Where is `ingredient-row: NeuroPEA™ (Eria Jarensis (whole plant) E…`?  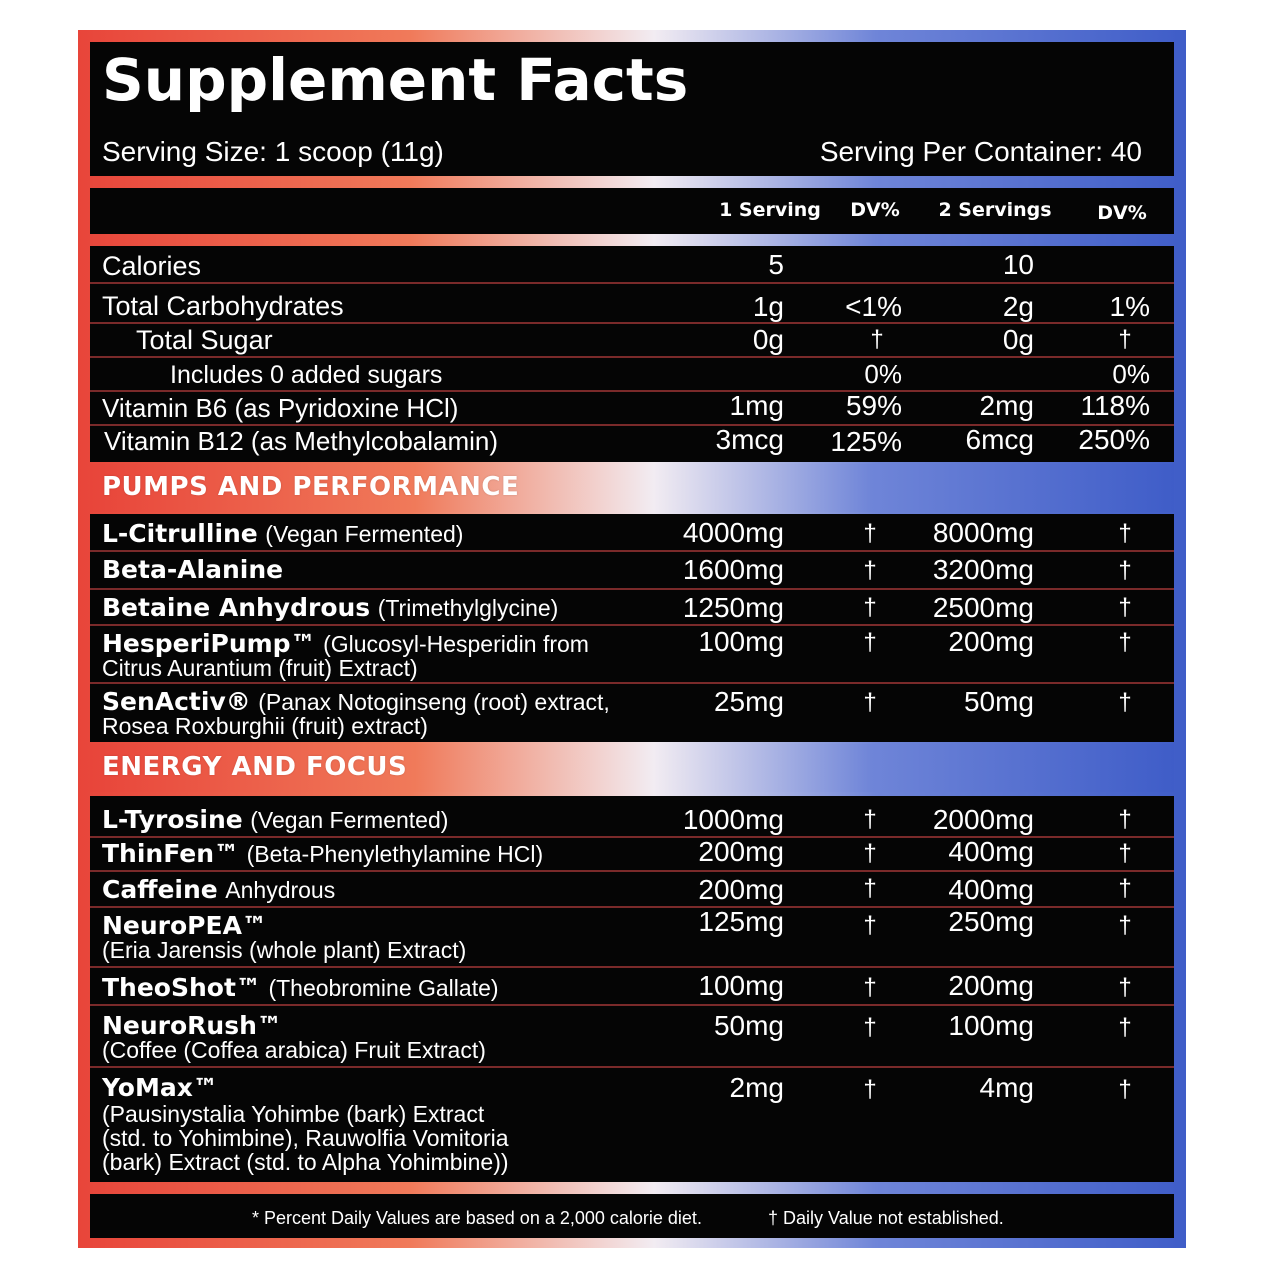 ingredient-row: NeuroPEA™ (Eria Jarensis (whole plant) E… is located at coordinates (632, 937).